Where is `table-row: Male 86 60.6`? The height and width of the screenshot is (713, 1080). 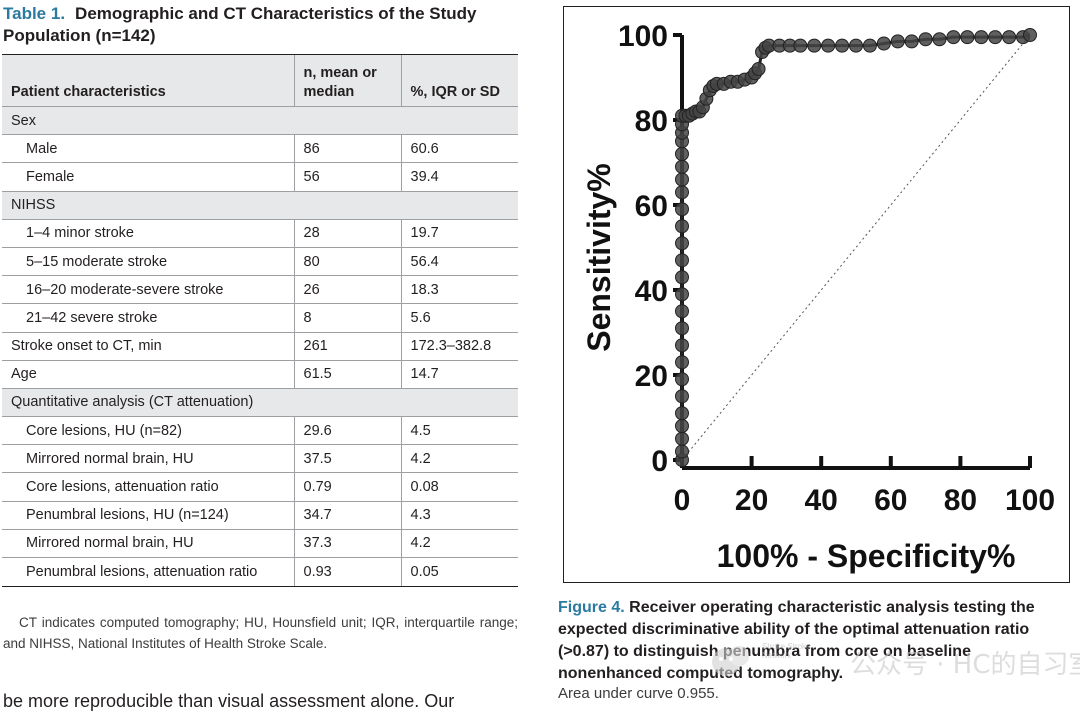
table-row: Male 86 60.6 is located at coordinates (260, 149).